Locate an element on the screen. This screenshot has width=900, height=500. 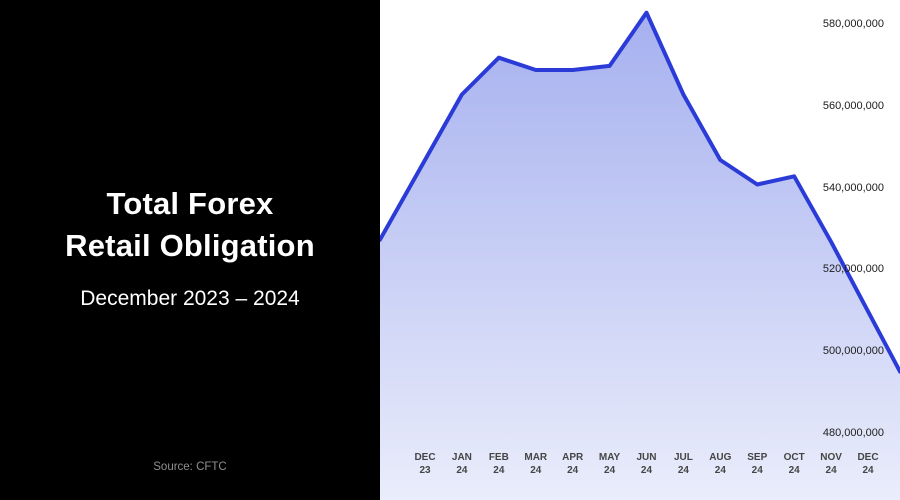
x-tick-month: JAN is located at coordinates (461, 457).